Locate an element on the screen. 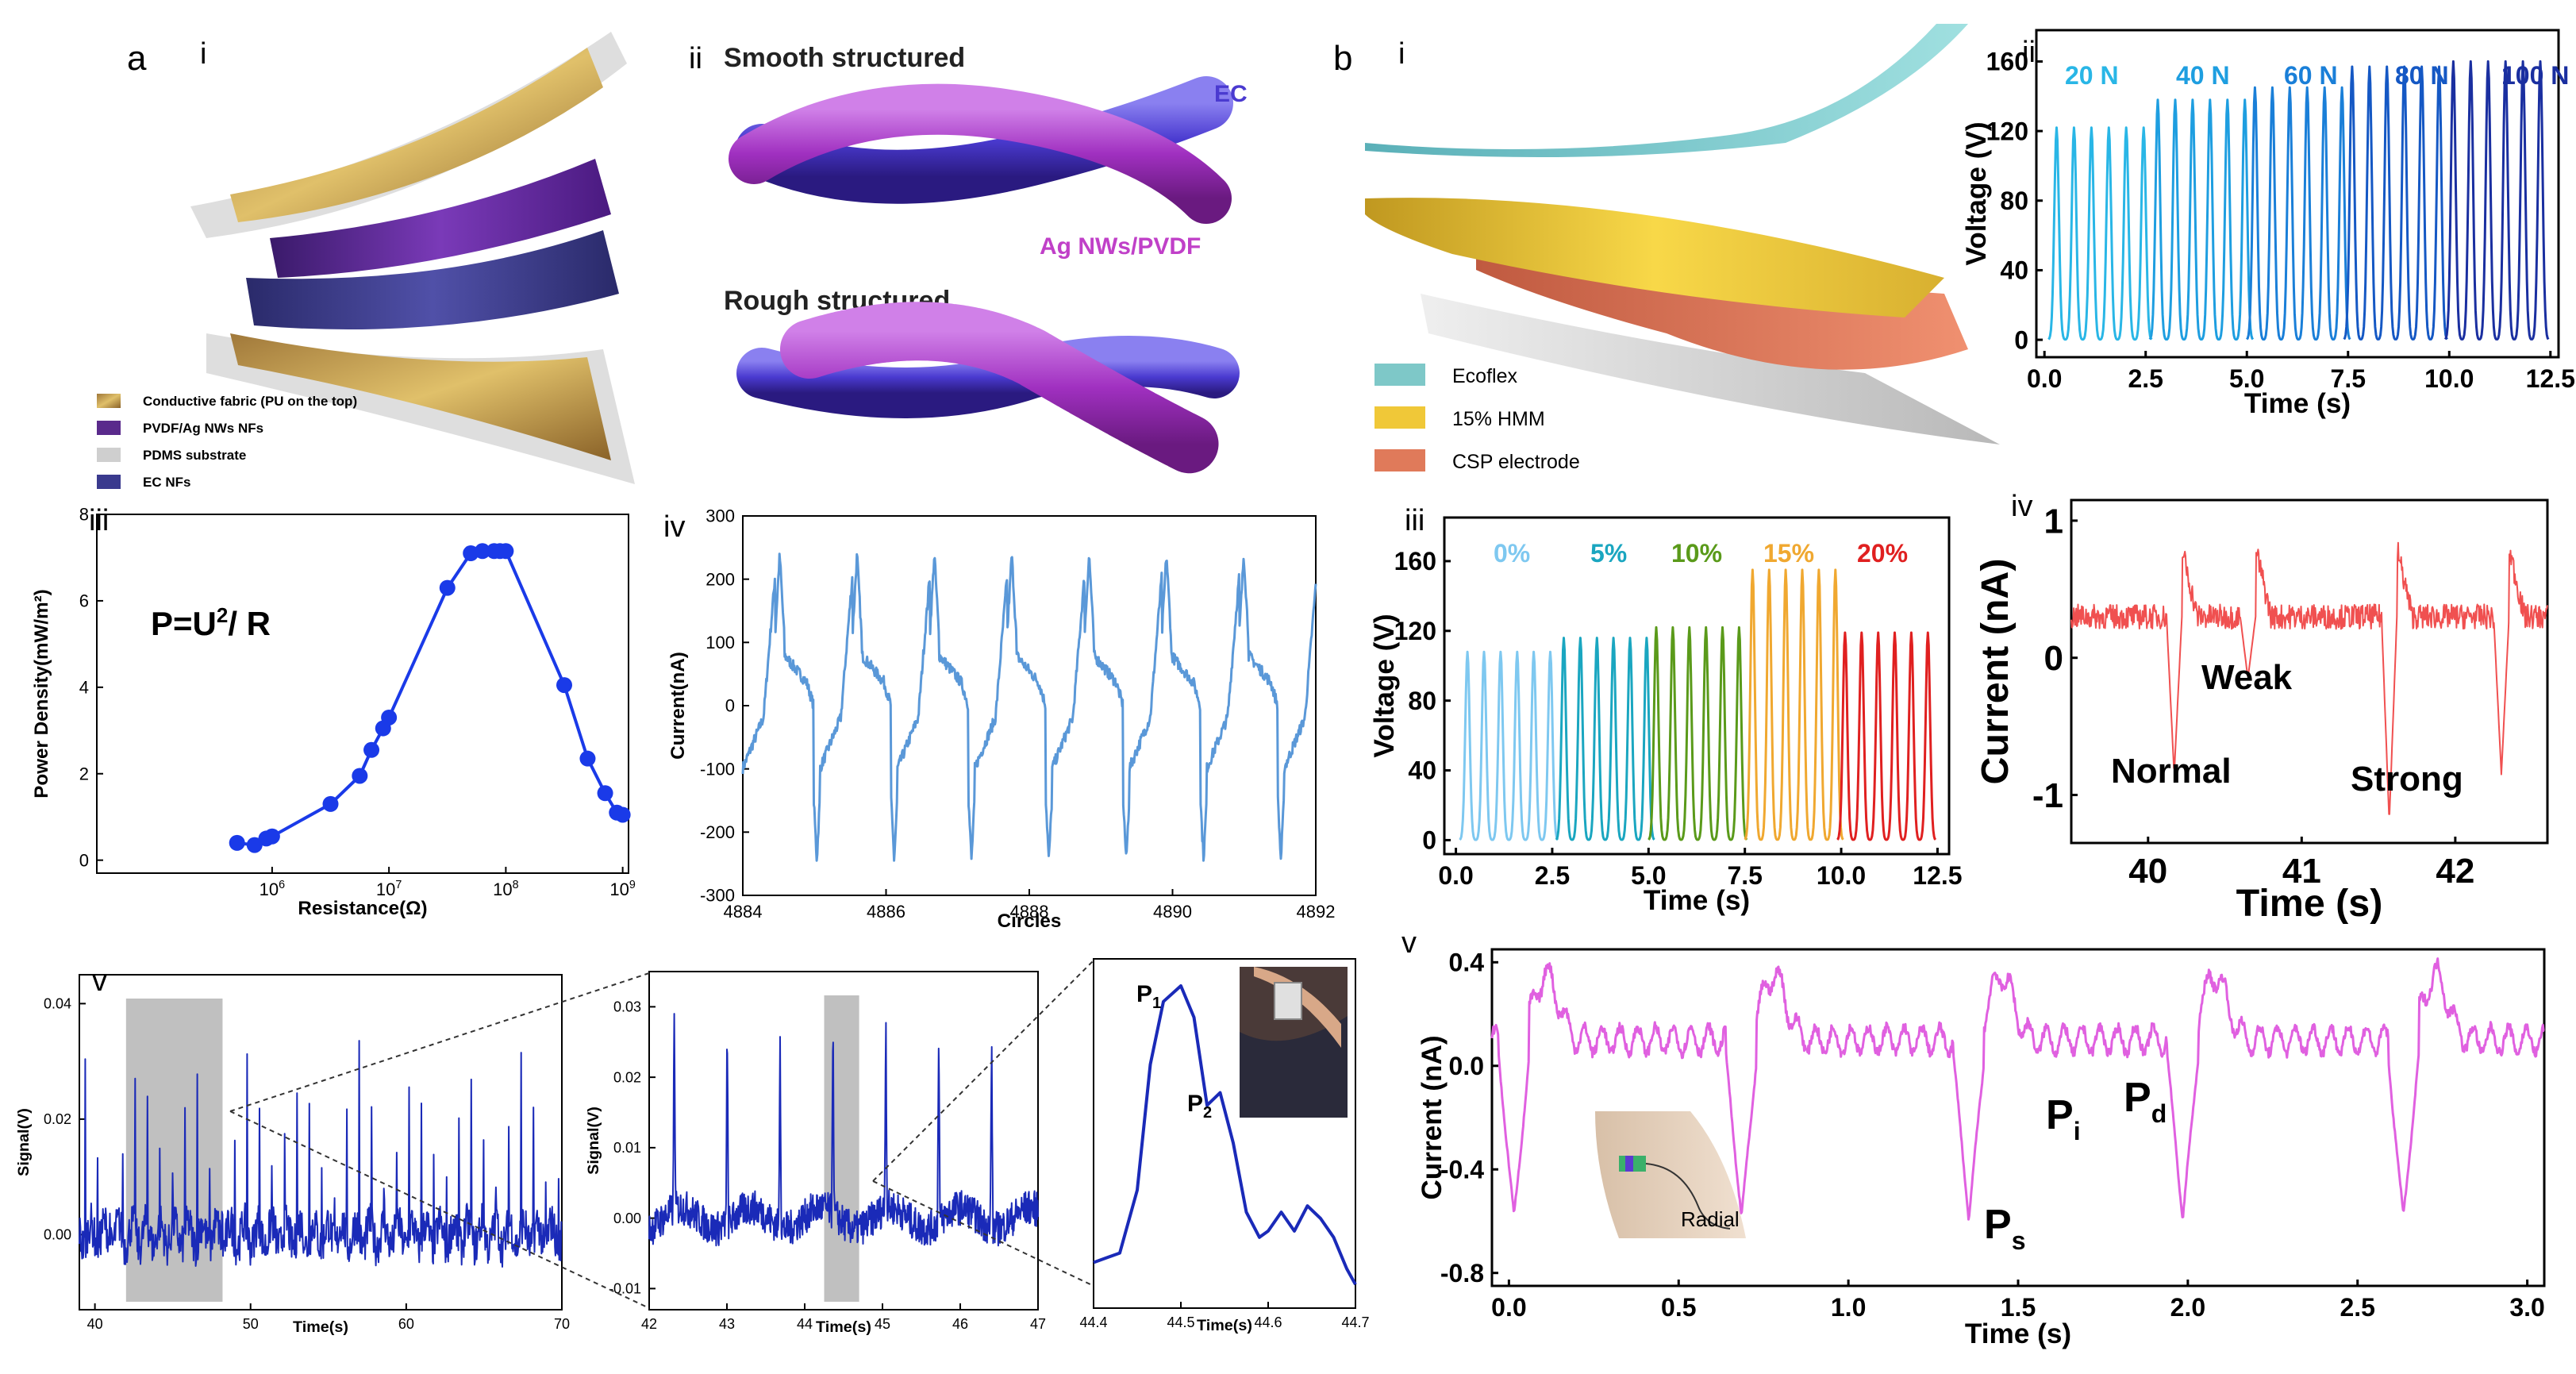  highlight-region is located at coordinates (174, 1150).